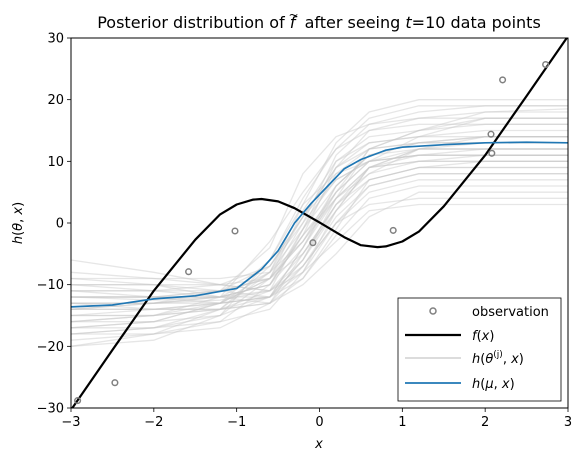  What do you see at coordinates (485, 422) in the screenshot?
I see `x-tick-label-5: 2` at bounding box center [485, 422].